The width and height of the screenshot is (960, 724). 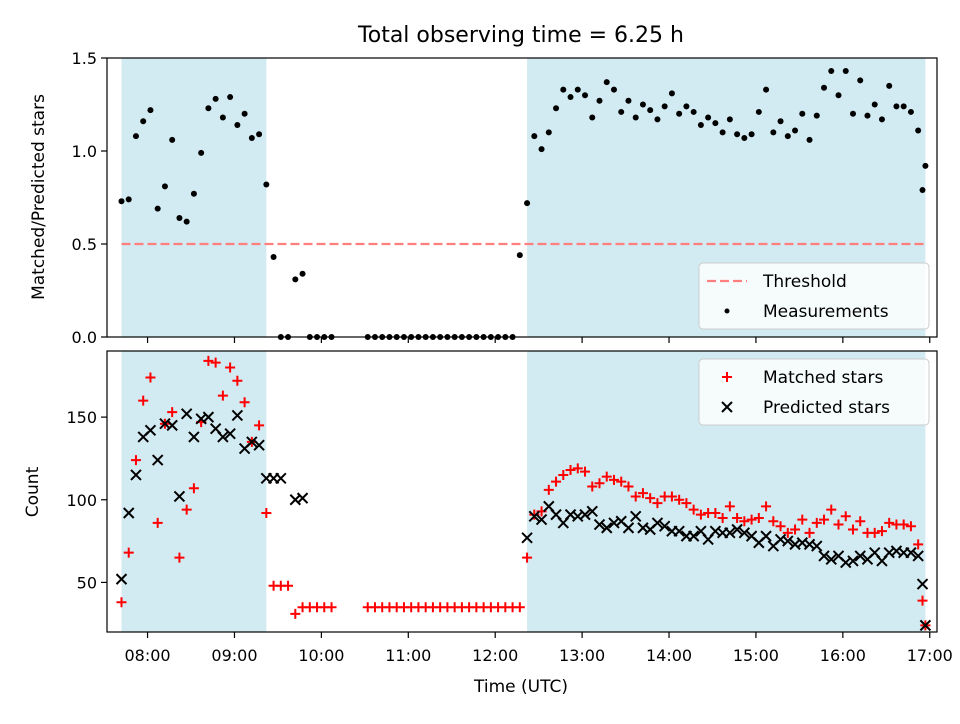 I want to click on y-tick-label: 50, so click(x=87, y=582).